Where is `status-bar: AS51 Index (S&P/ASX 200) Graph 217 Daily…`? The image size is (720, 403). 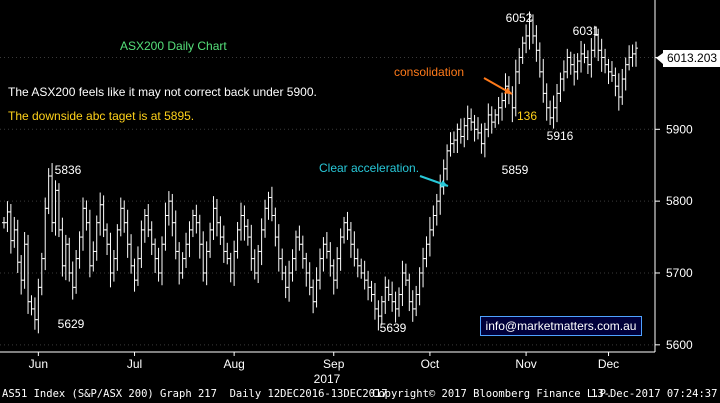 status-bar: AS51 Index (S&P/ASX 200) Graph 217 Daily… is located at coordinates (360, 394).